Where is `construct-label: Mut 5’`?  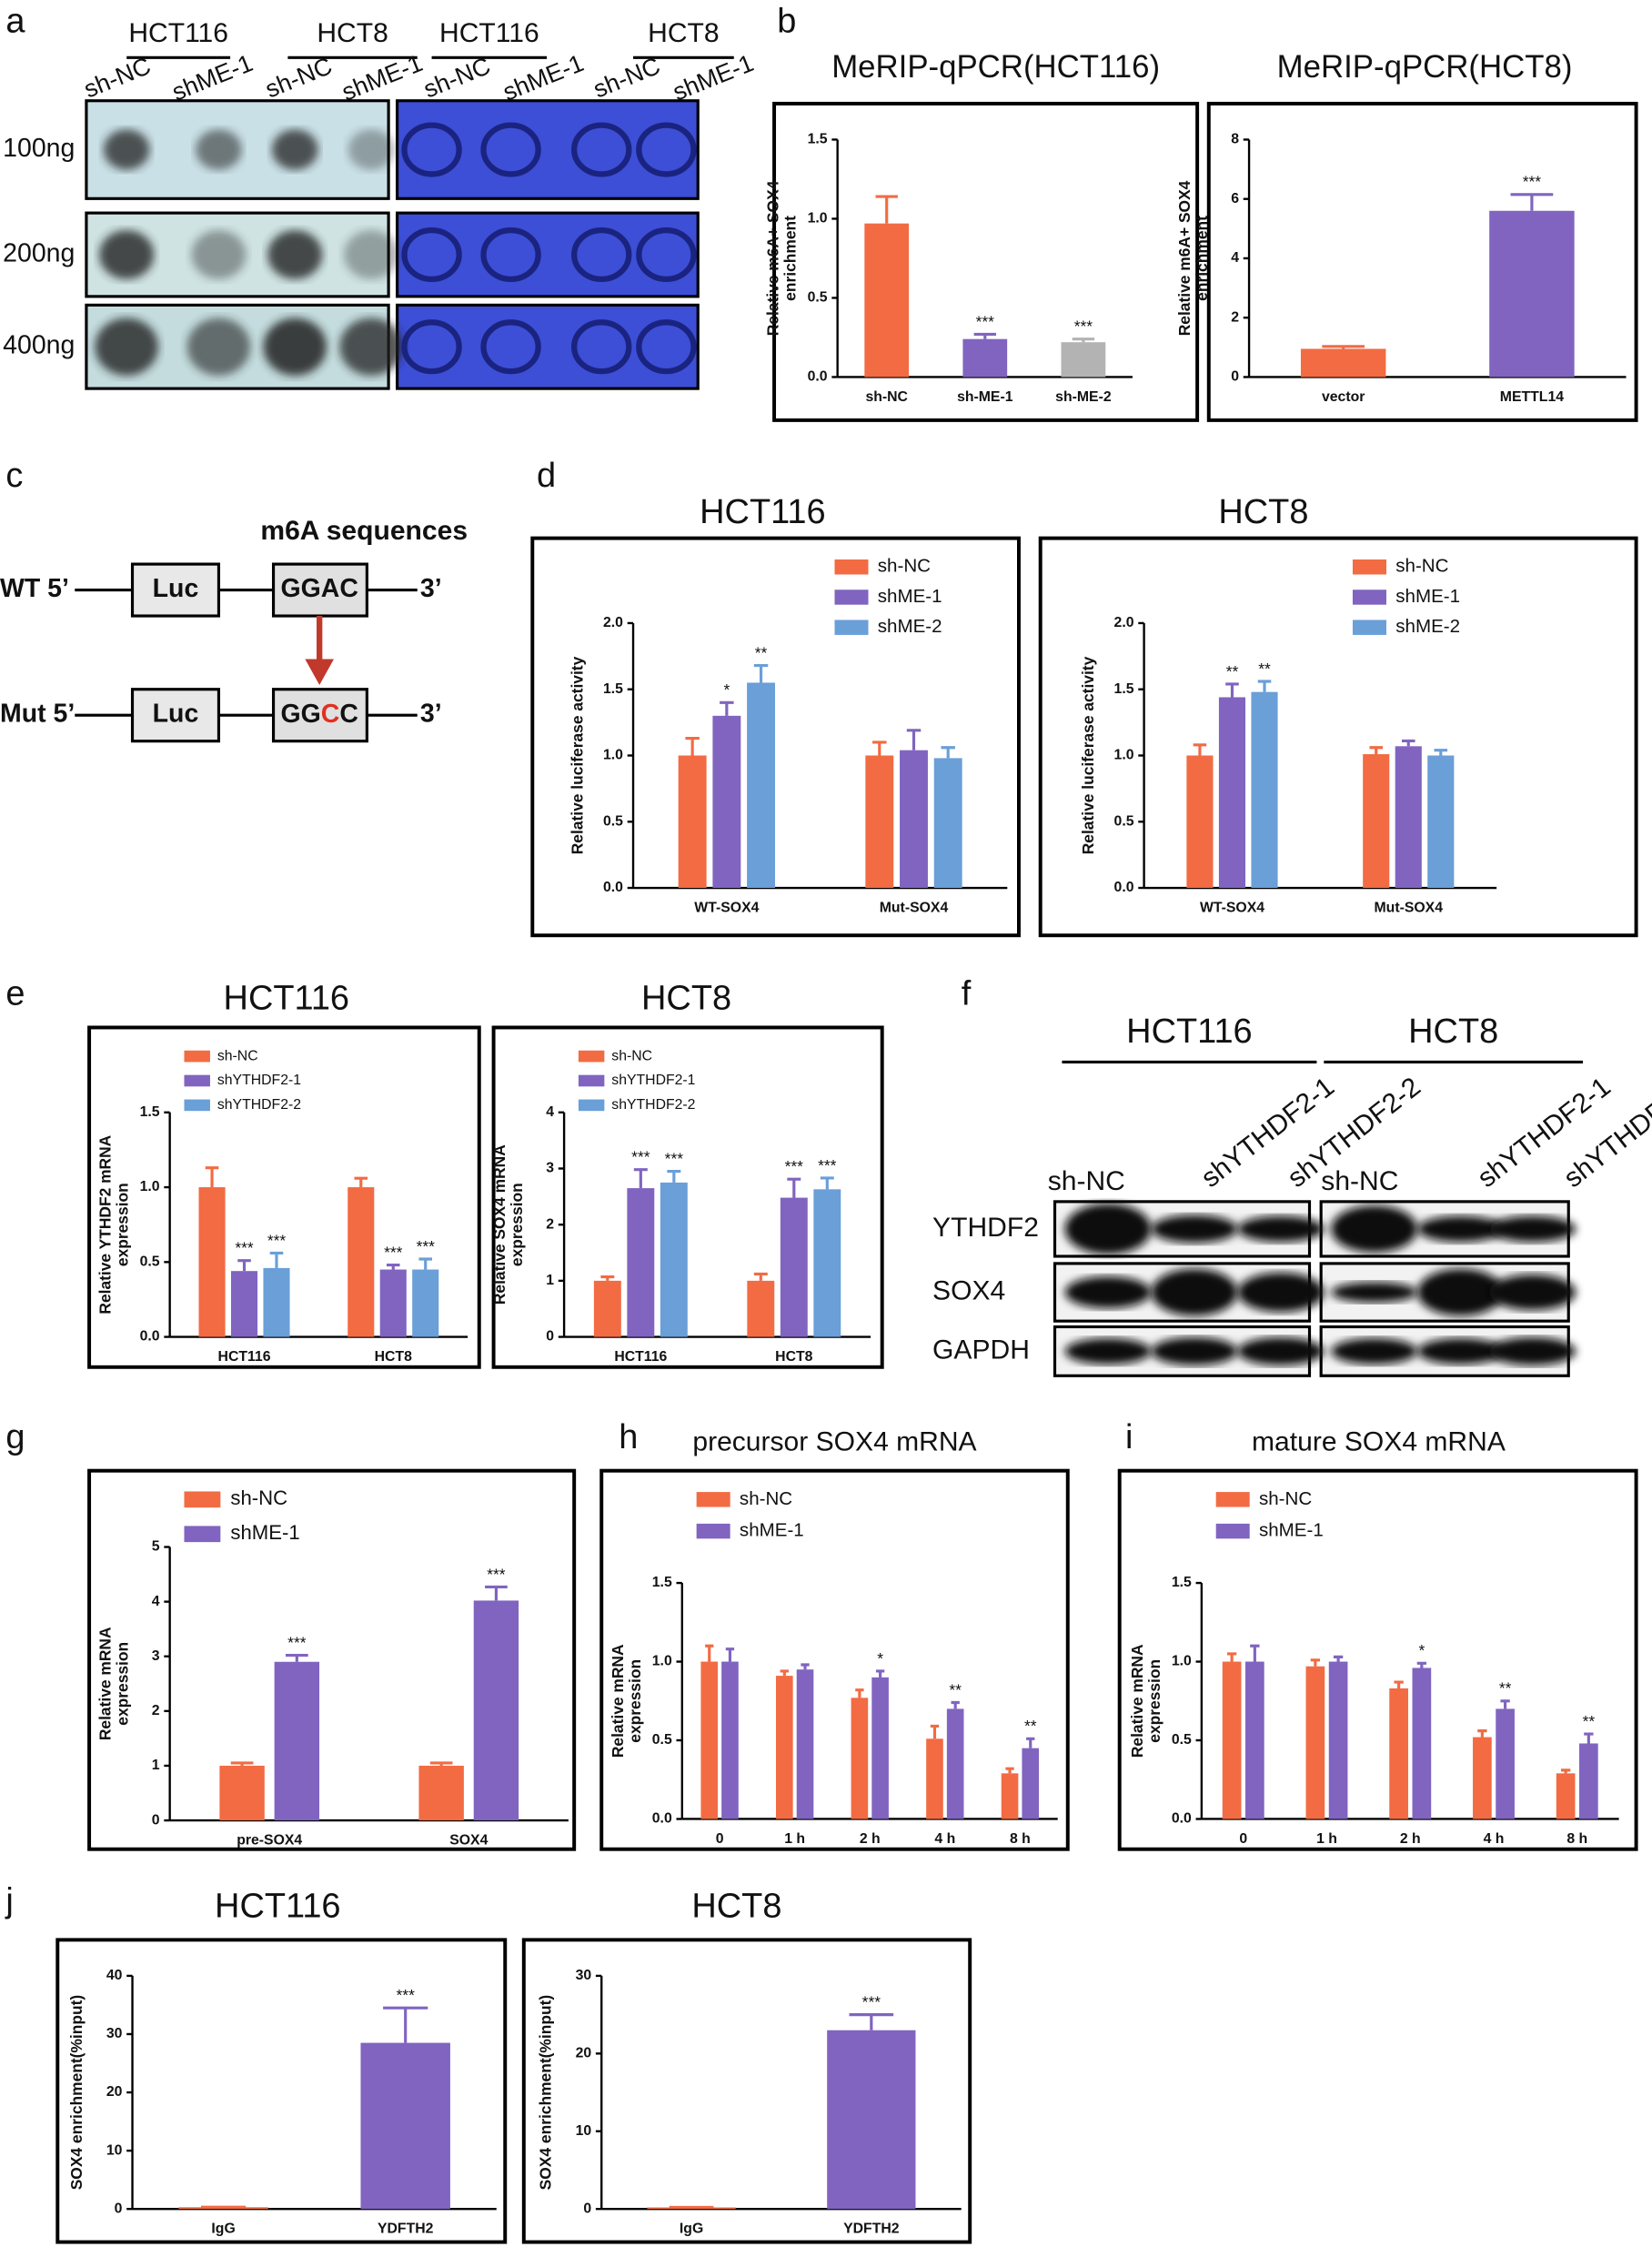
construct-label: Mut 5’ is located at coordinates (37, 714).